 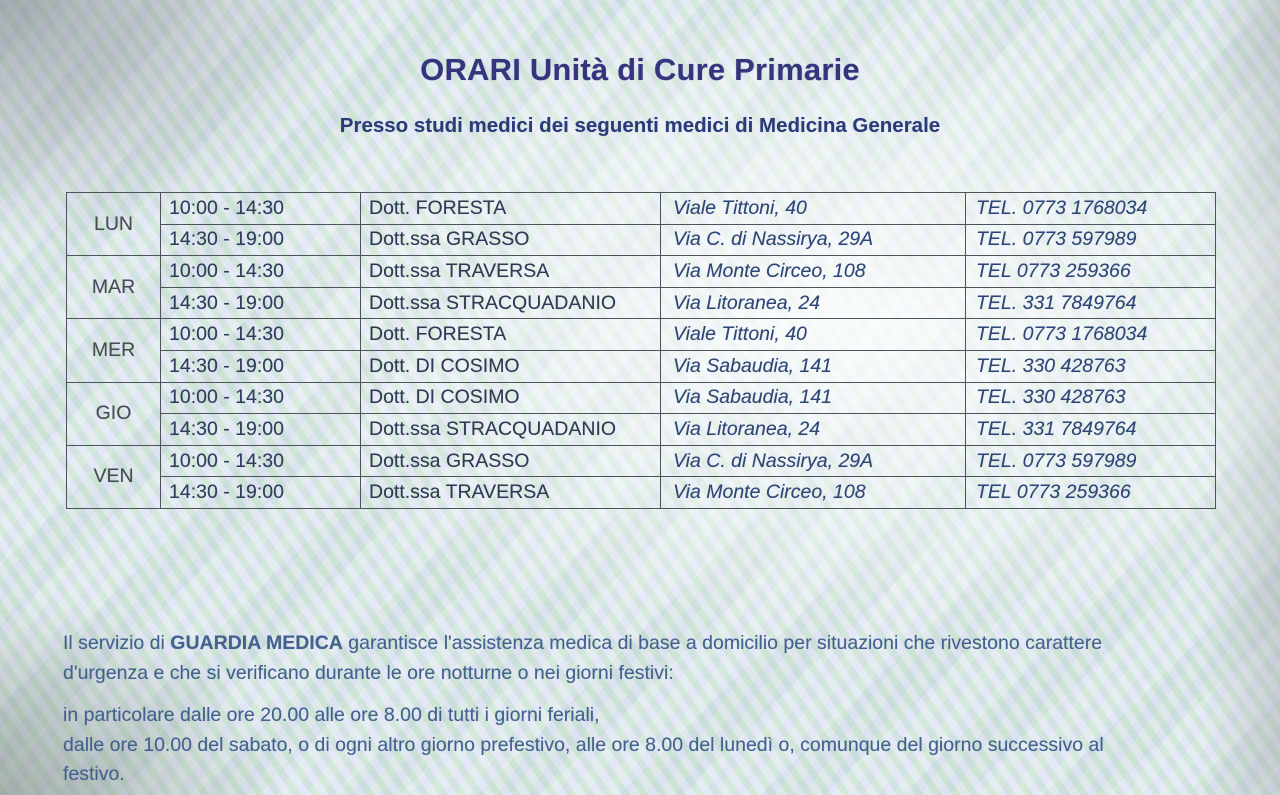 What do you see at coordinates (113, 476) in the screenshot?
I see `day-cell-ven: VEN` at bounding box center [113, 476].